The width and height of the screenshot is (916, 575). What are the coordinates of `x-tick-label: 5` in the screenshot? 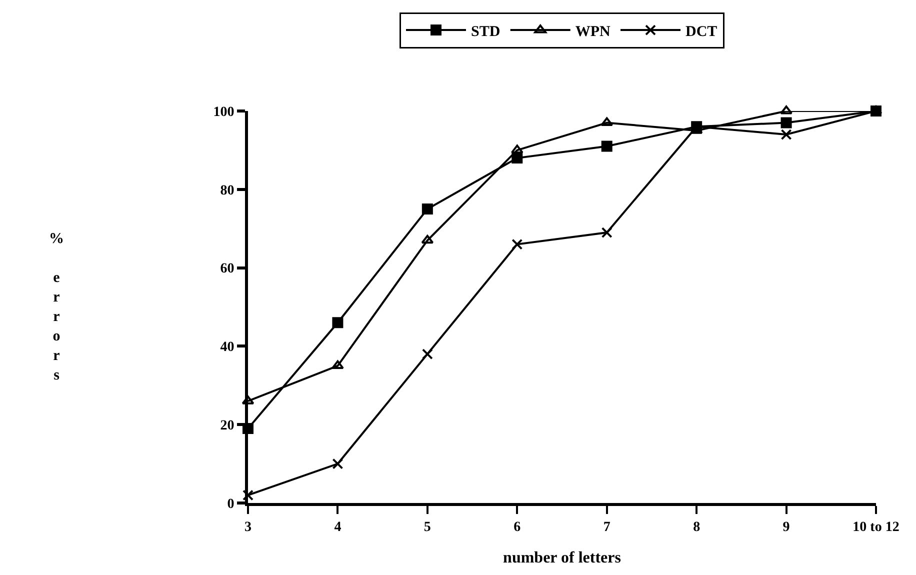 It's located at (427, 527).